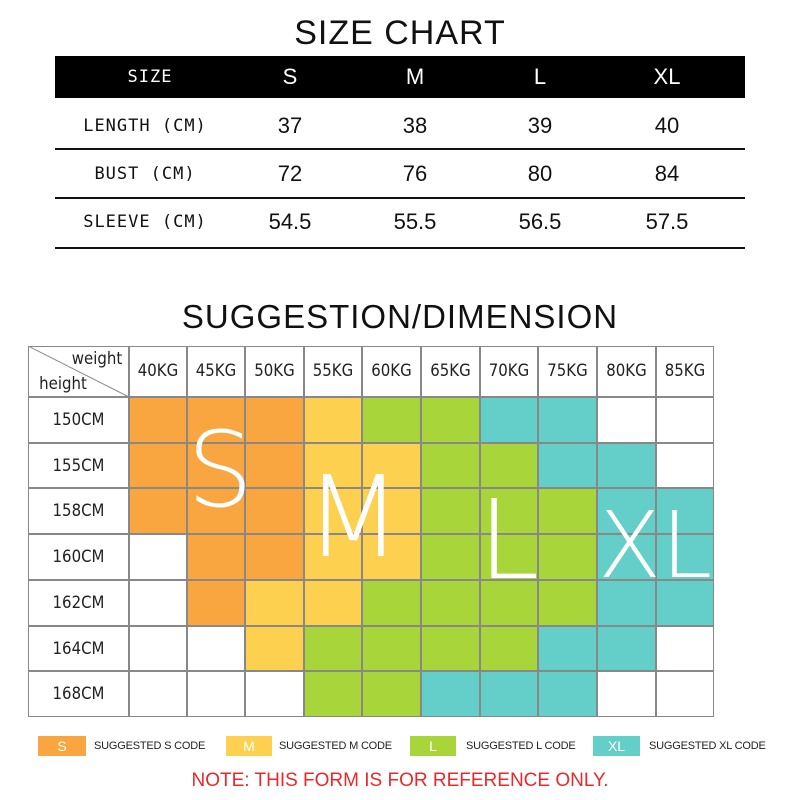  What do you see at coordinates (78, 420) in the screenshot?
I see `height-label: 150CM` at bounding box center [78, 420].